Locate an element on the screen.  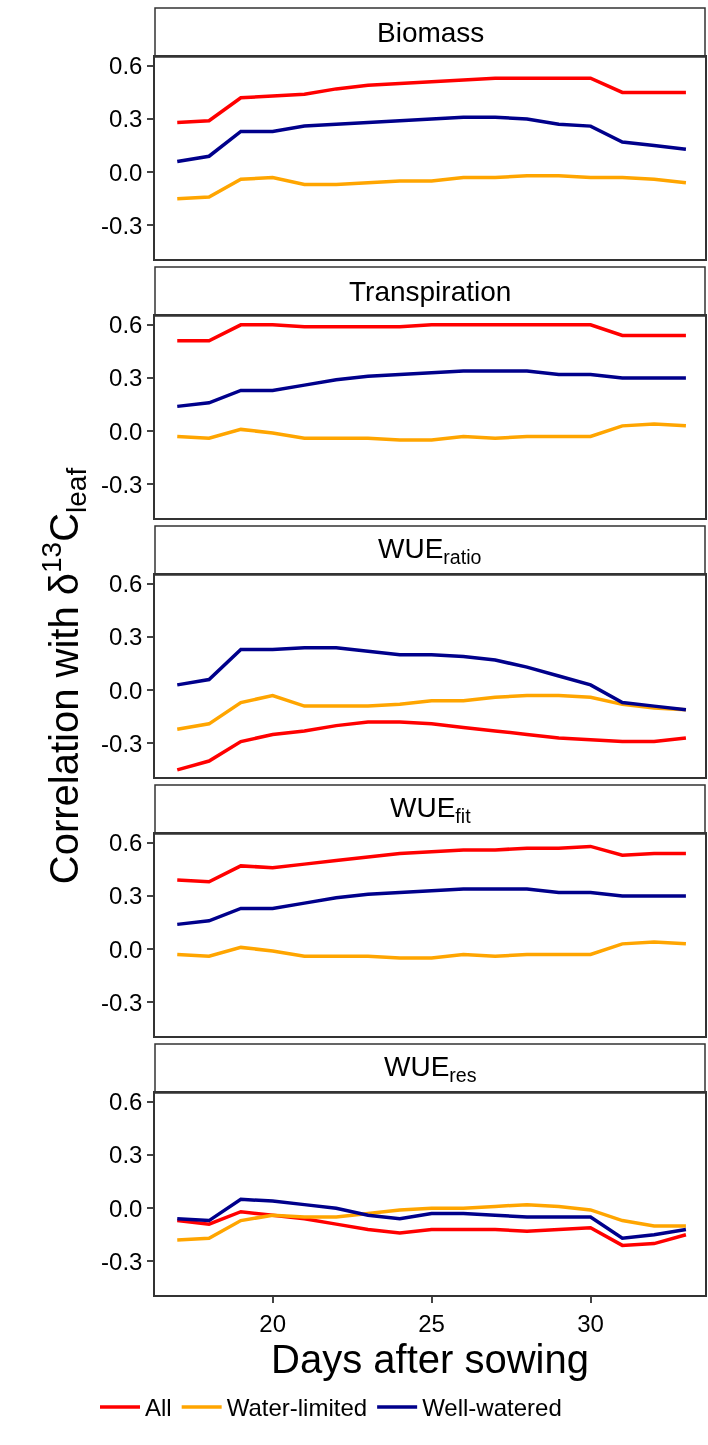
legend-label: Water-limited is located at coordinates (297, 1408).